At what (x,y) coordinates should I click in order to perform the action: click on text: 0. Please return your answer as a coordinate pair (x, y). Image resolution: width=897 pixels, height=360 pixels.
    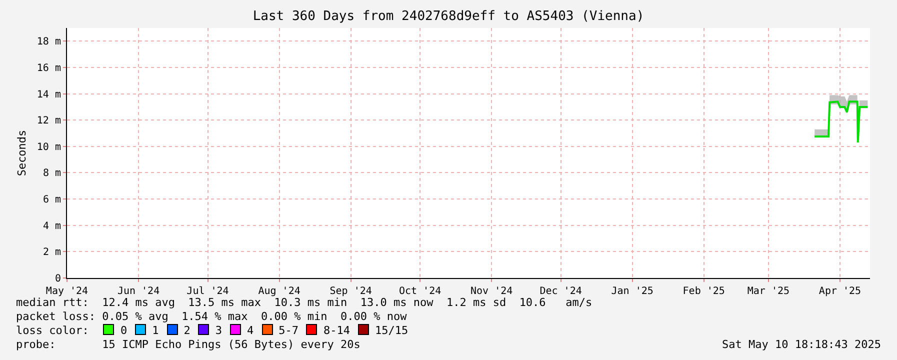
    Looking at the image, I should click on (124, 330).